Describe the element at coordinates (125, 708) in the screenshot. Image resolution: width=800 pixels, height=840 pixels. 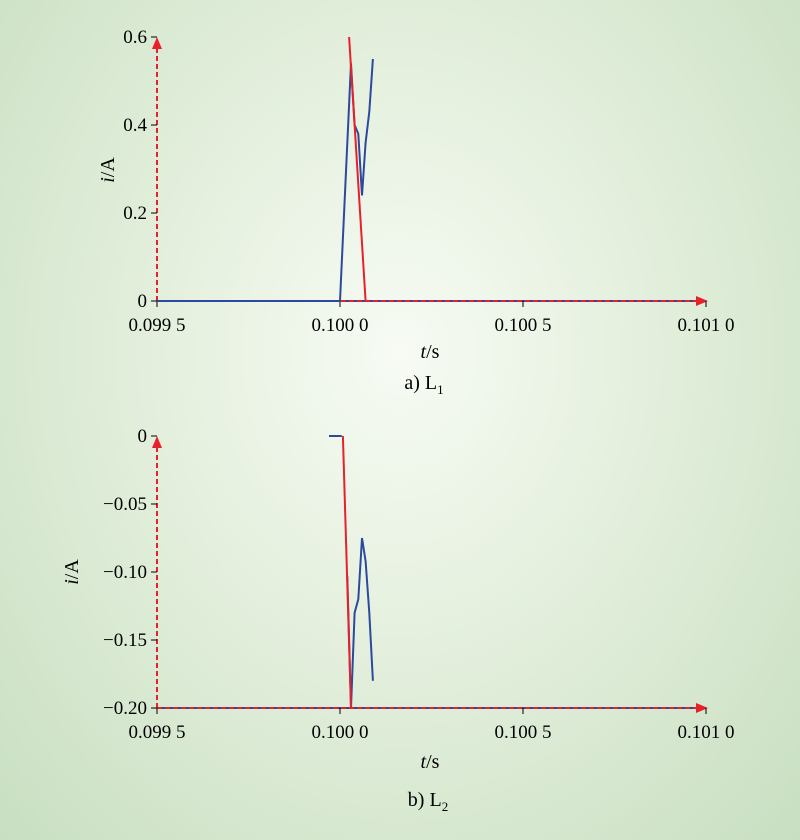
I see `y-tick-label: −0.20` at that location.